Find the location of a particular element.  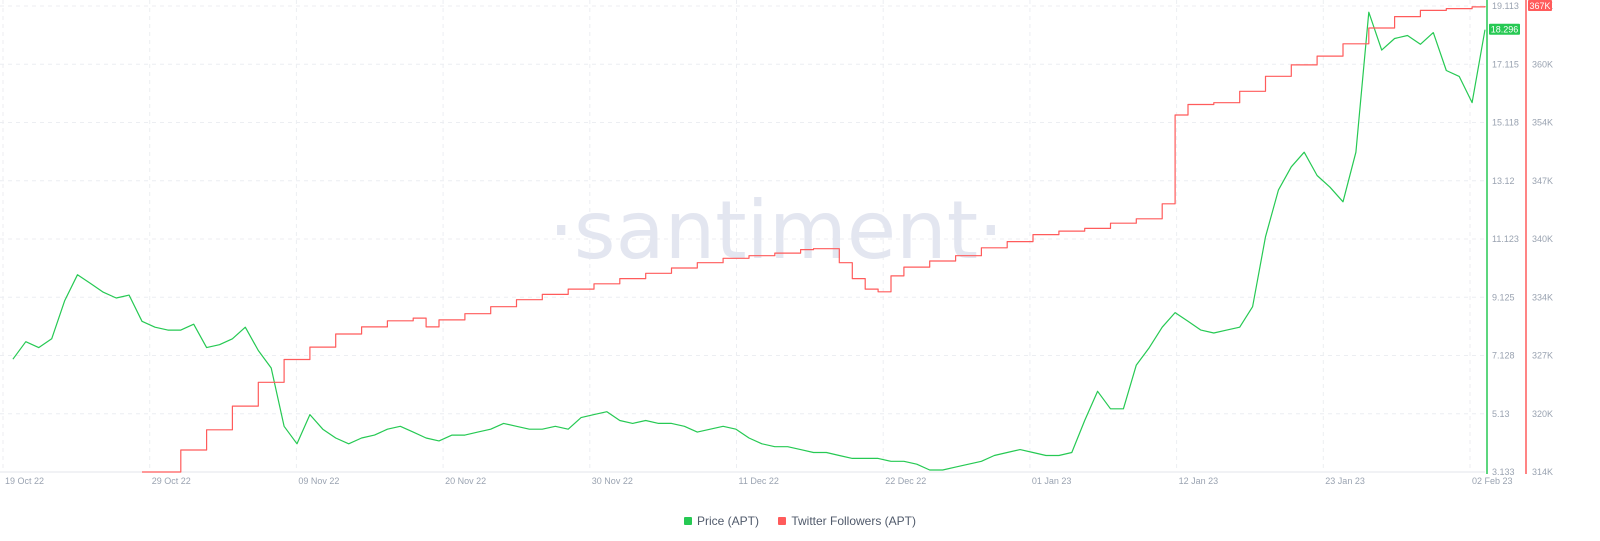

price-tick-label: 11.123 is located at coordinates (1505, 239).